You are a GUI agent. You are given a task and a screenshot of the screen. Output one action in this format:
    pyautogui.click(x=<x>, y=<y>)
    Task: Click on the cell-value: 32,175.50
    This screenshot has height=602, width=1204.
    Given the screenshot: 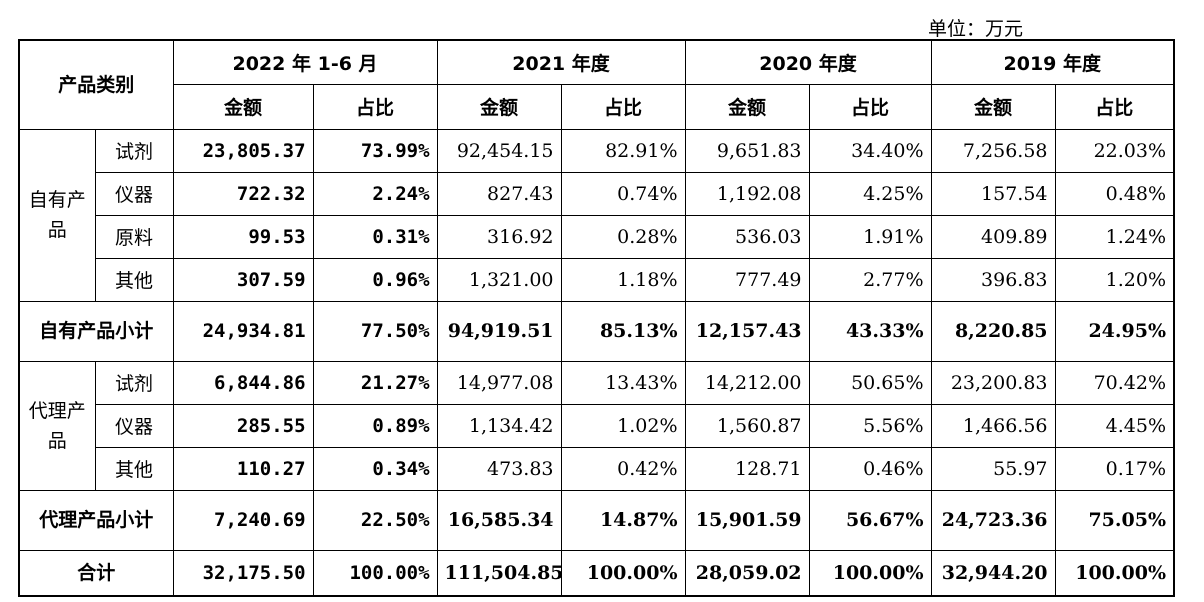 What is the action you would take?
    pyautogui.click(x=243, y=573)
    